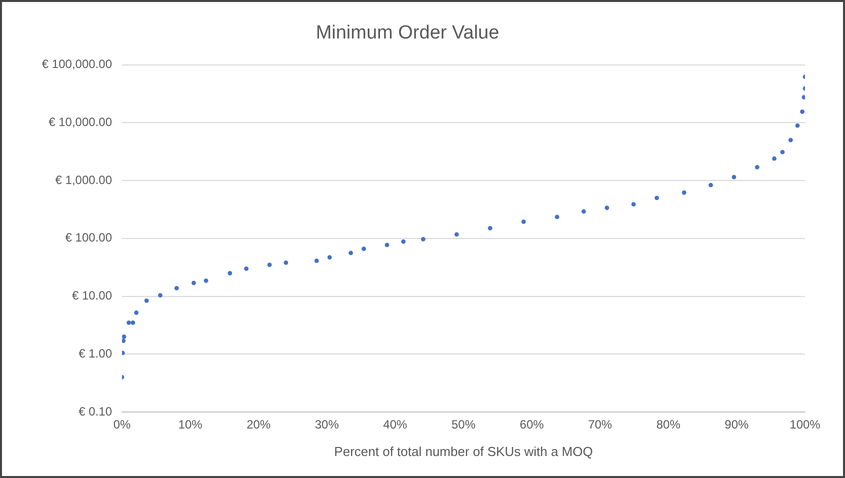 The height and width of the screenshot is (478, 845). Describe the element at coordinates (122, 425) in the screenshot. I see `x-tick-label: 0%` at that location.